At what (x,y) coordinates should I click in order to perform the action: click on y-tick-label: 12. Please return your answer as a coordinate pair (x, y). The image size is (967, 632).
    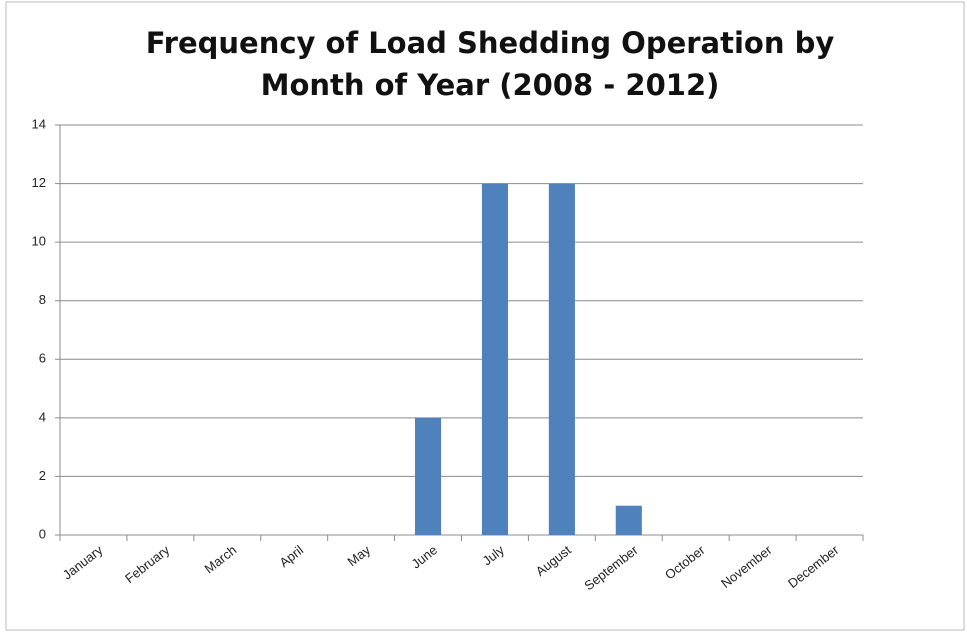
    Looking at the image, I should click on (39, 182).